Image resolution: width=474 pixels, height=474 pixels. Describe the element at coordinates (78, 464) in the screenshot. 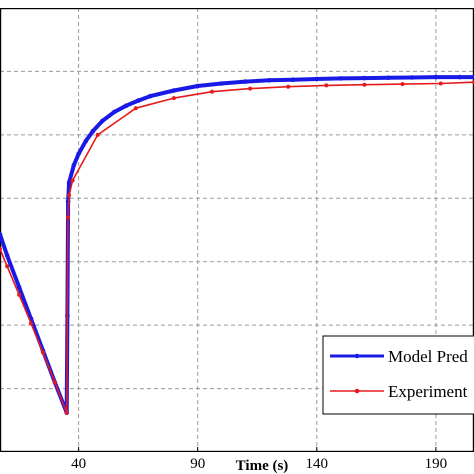

I see `x-tick-label-0: 40` at that location.